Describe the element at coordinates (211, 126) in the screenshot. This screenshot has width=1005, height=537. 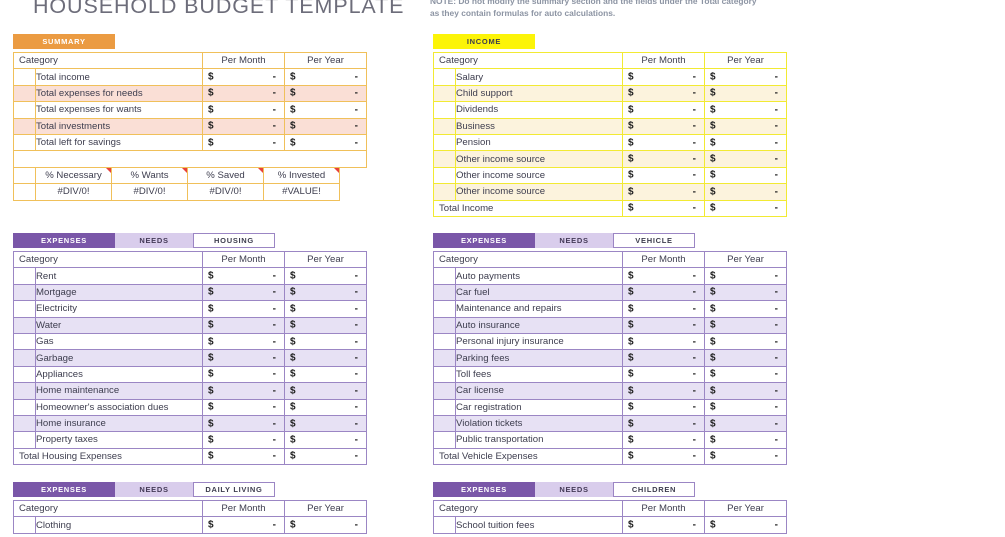
I see `currency-symbol: $` at that location.